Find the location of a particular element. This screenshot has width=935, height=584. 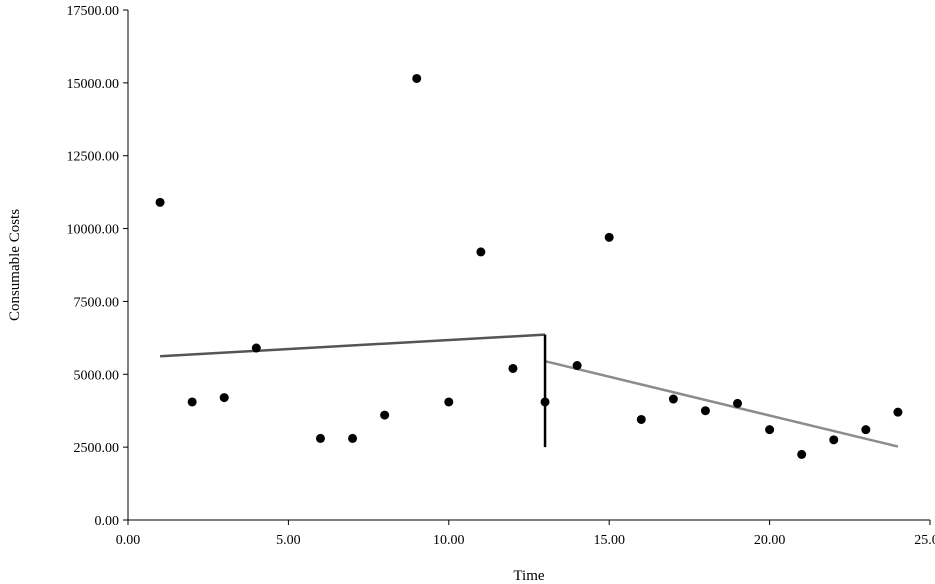

x-tick-label: 0.00 is located at coordinates (128, 540).